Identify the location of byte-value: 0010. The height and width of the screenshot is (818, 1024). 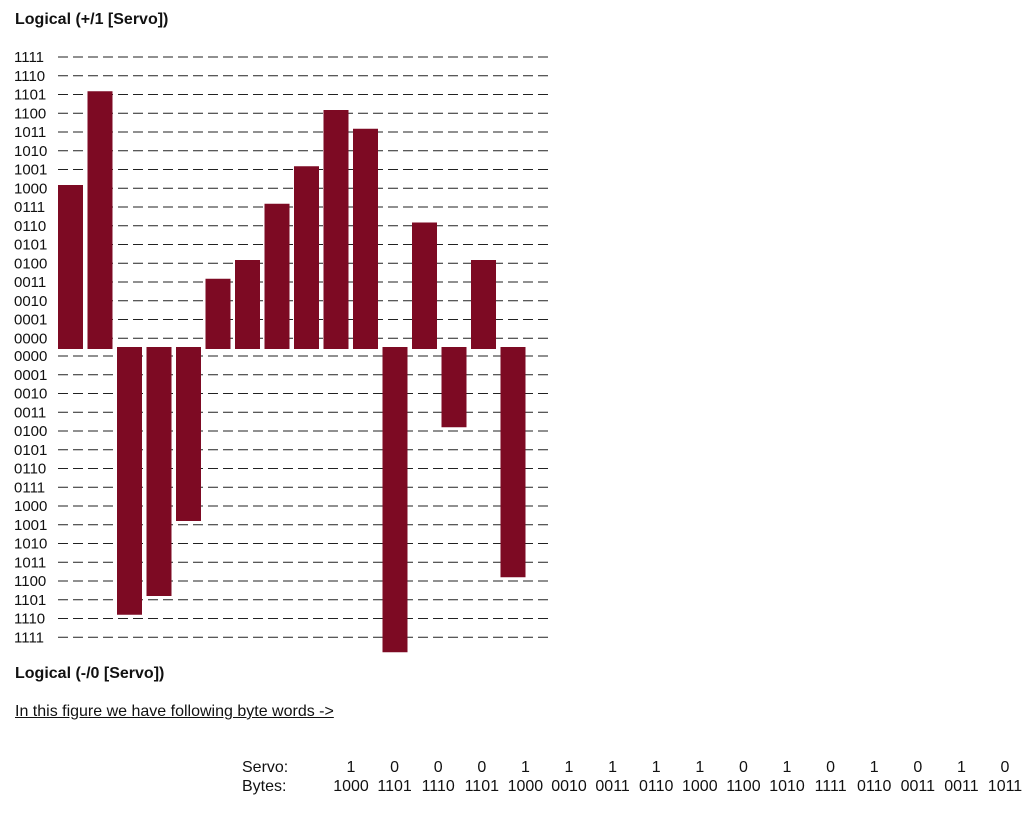
(569, 786).